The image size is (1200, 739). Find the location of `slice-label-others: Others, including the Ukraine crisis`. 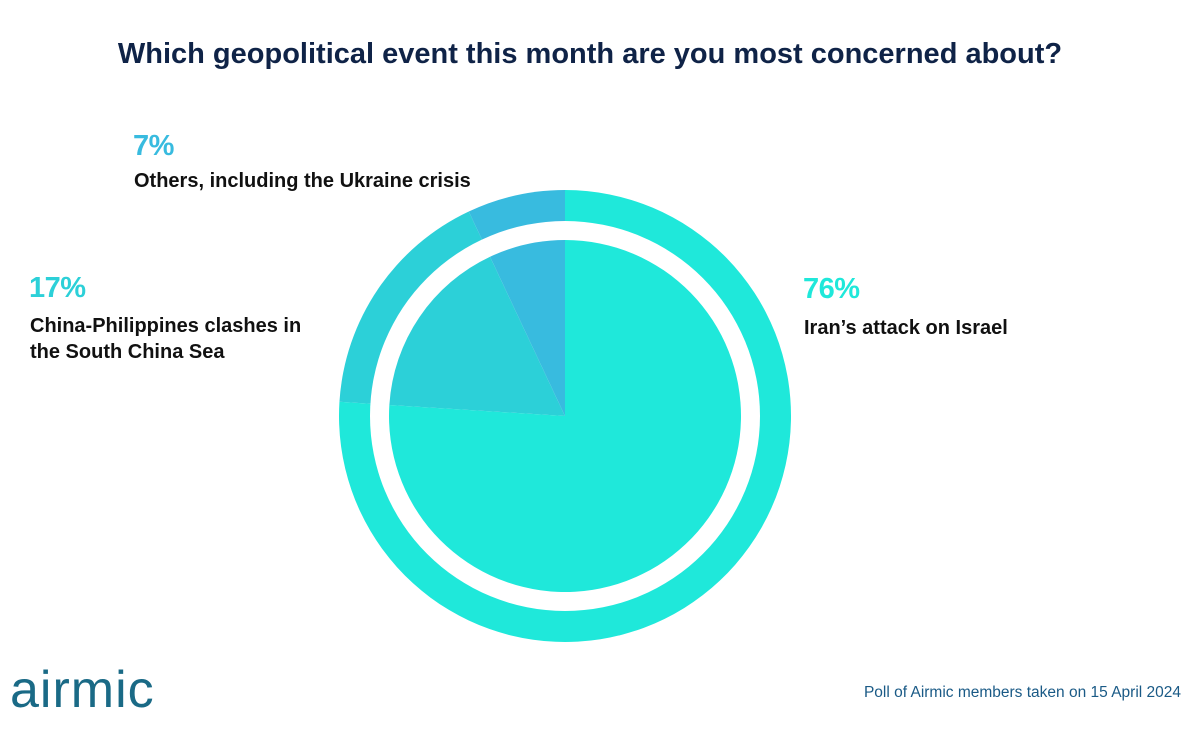

slice-label-others: Others, including the Ukraine crisis is located at coordinates (302, 181).